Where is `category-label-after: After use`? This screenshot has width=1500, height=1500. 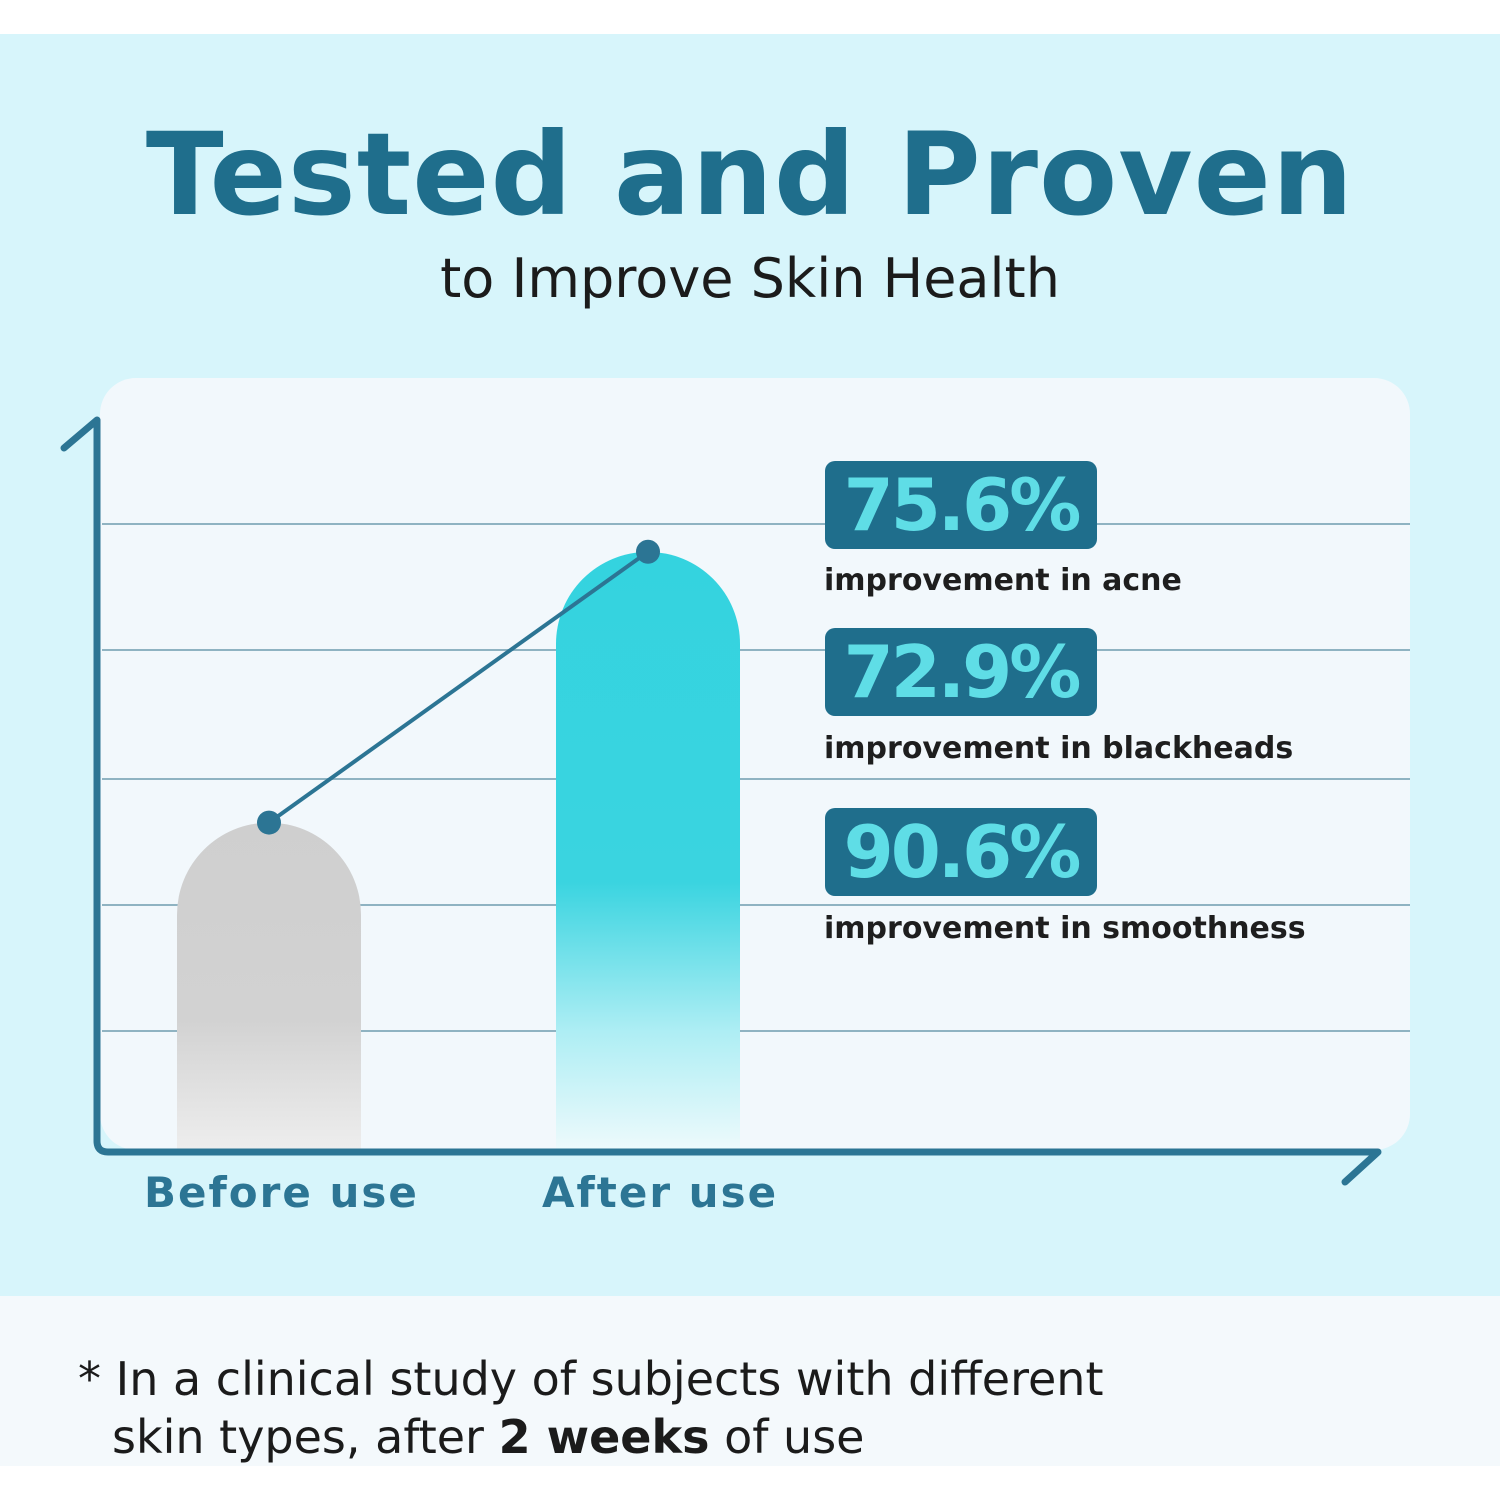 category-label-after: After use is located at coordinates (660, 1192).